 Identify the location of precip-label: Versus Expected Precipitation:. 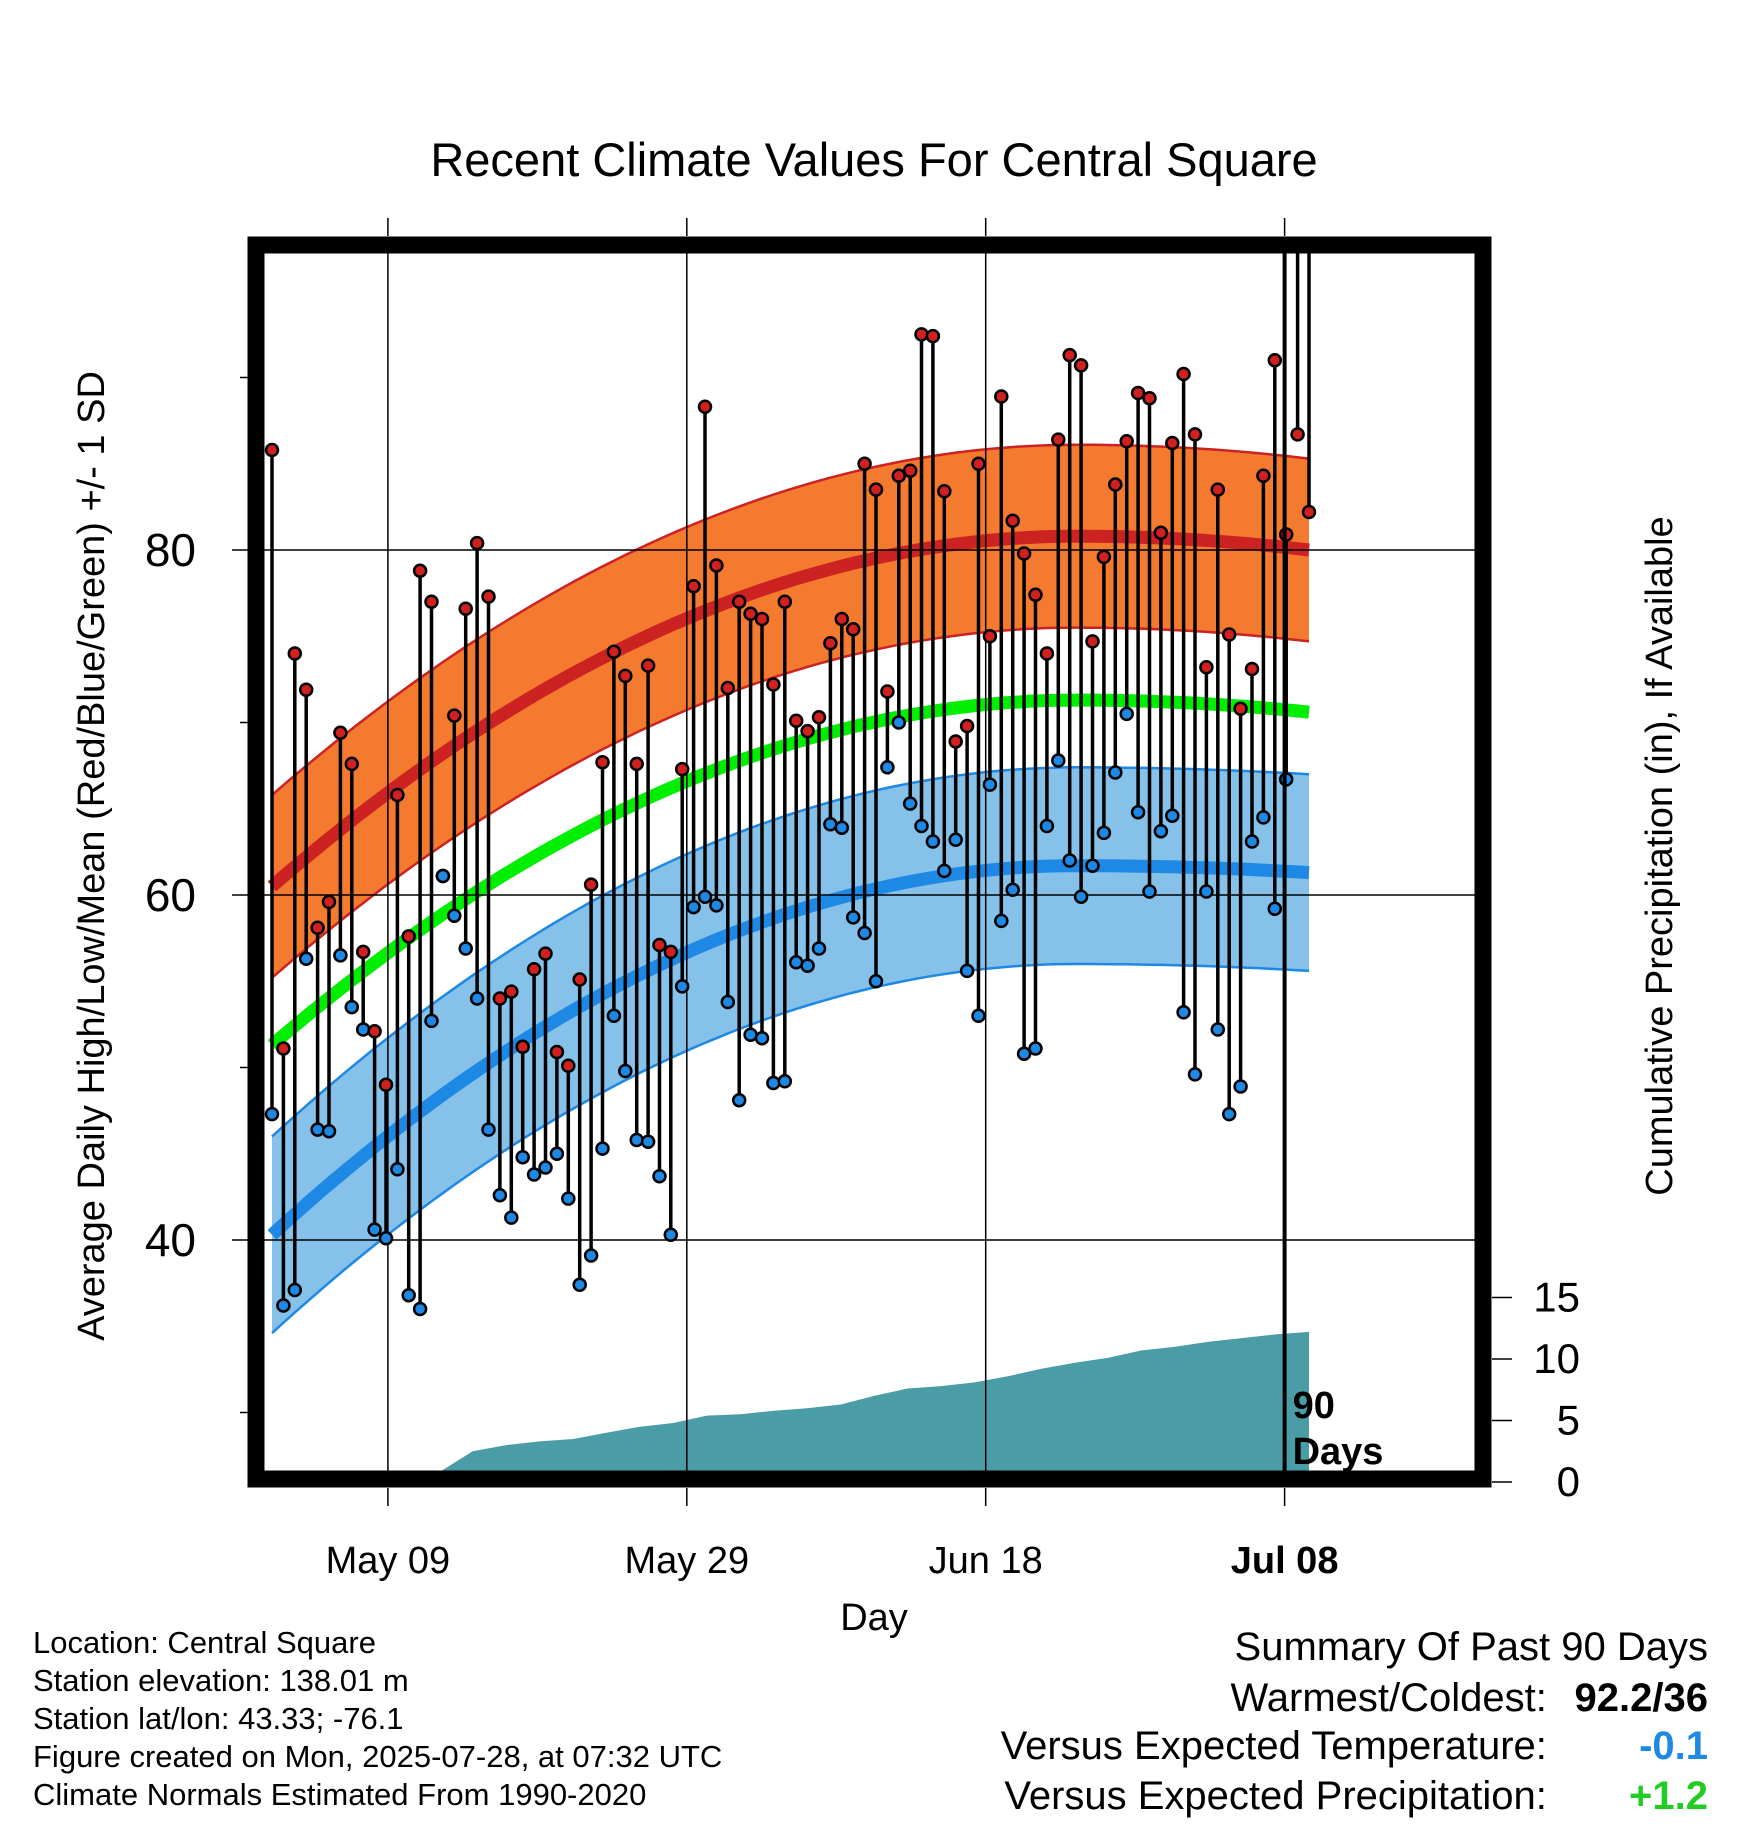
(1275, 1796).